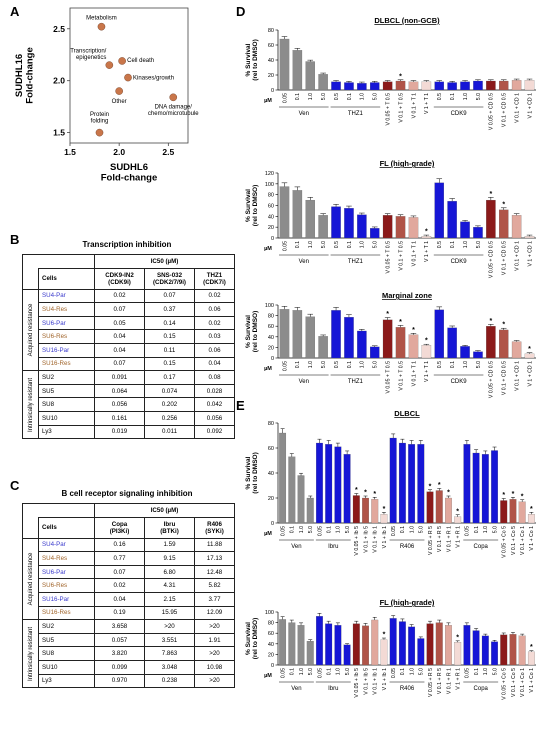 The height and width of the screenshot is (750, 550). What do you see at coordinates (129, 667) in the screenshot?
I see `table-row: SU10 0.099 3.048 10.98` at bounding box center [129, 667].